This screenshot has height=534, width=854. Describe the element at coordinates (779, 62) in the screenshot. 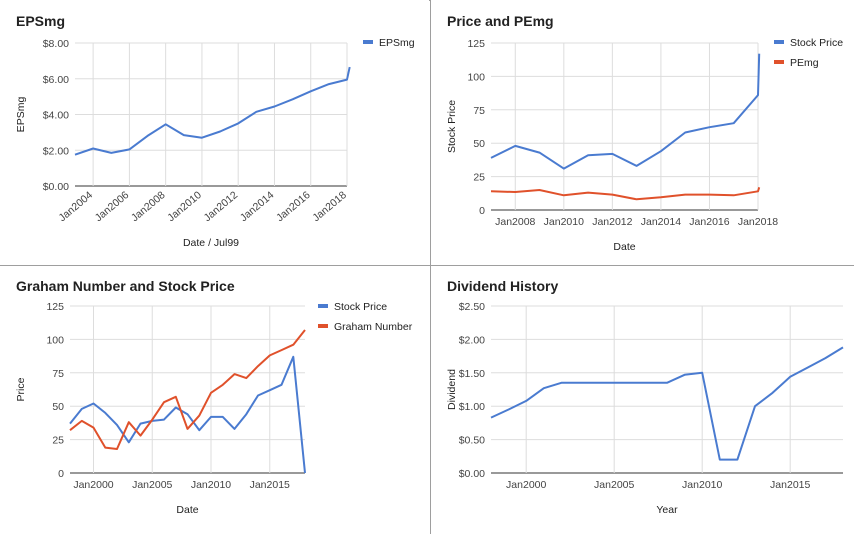

I see `price-pemg-legend-swatch-pemg` at that location.